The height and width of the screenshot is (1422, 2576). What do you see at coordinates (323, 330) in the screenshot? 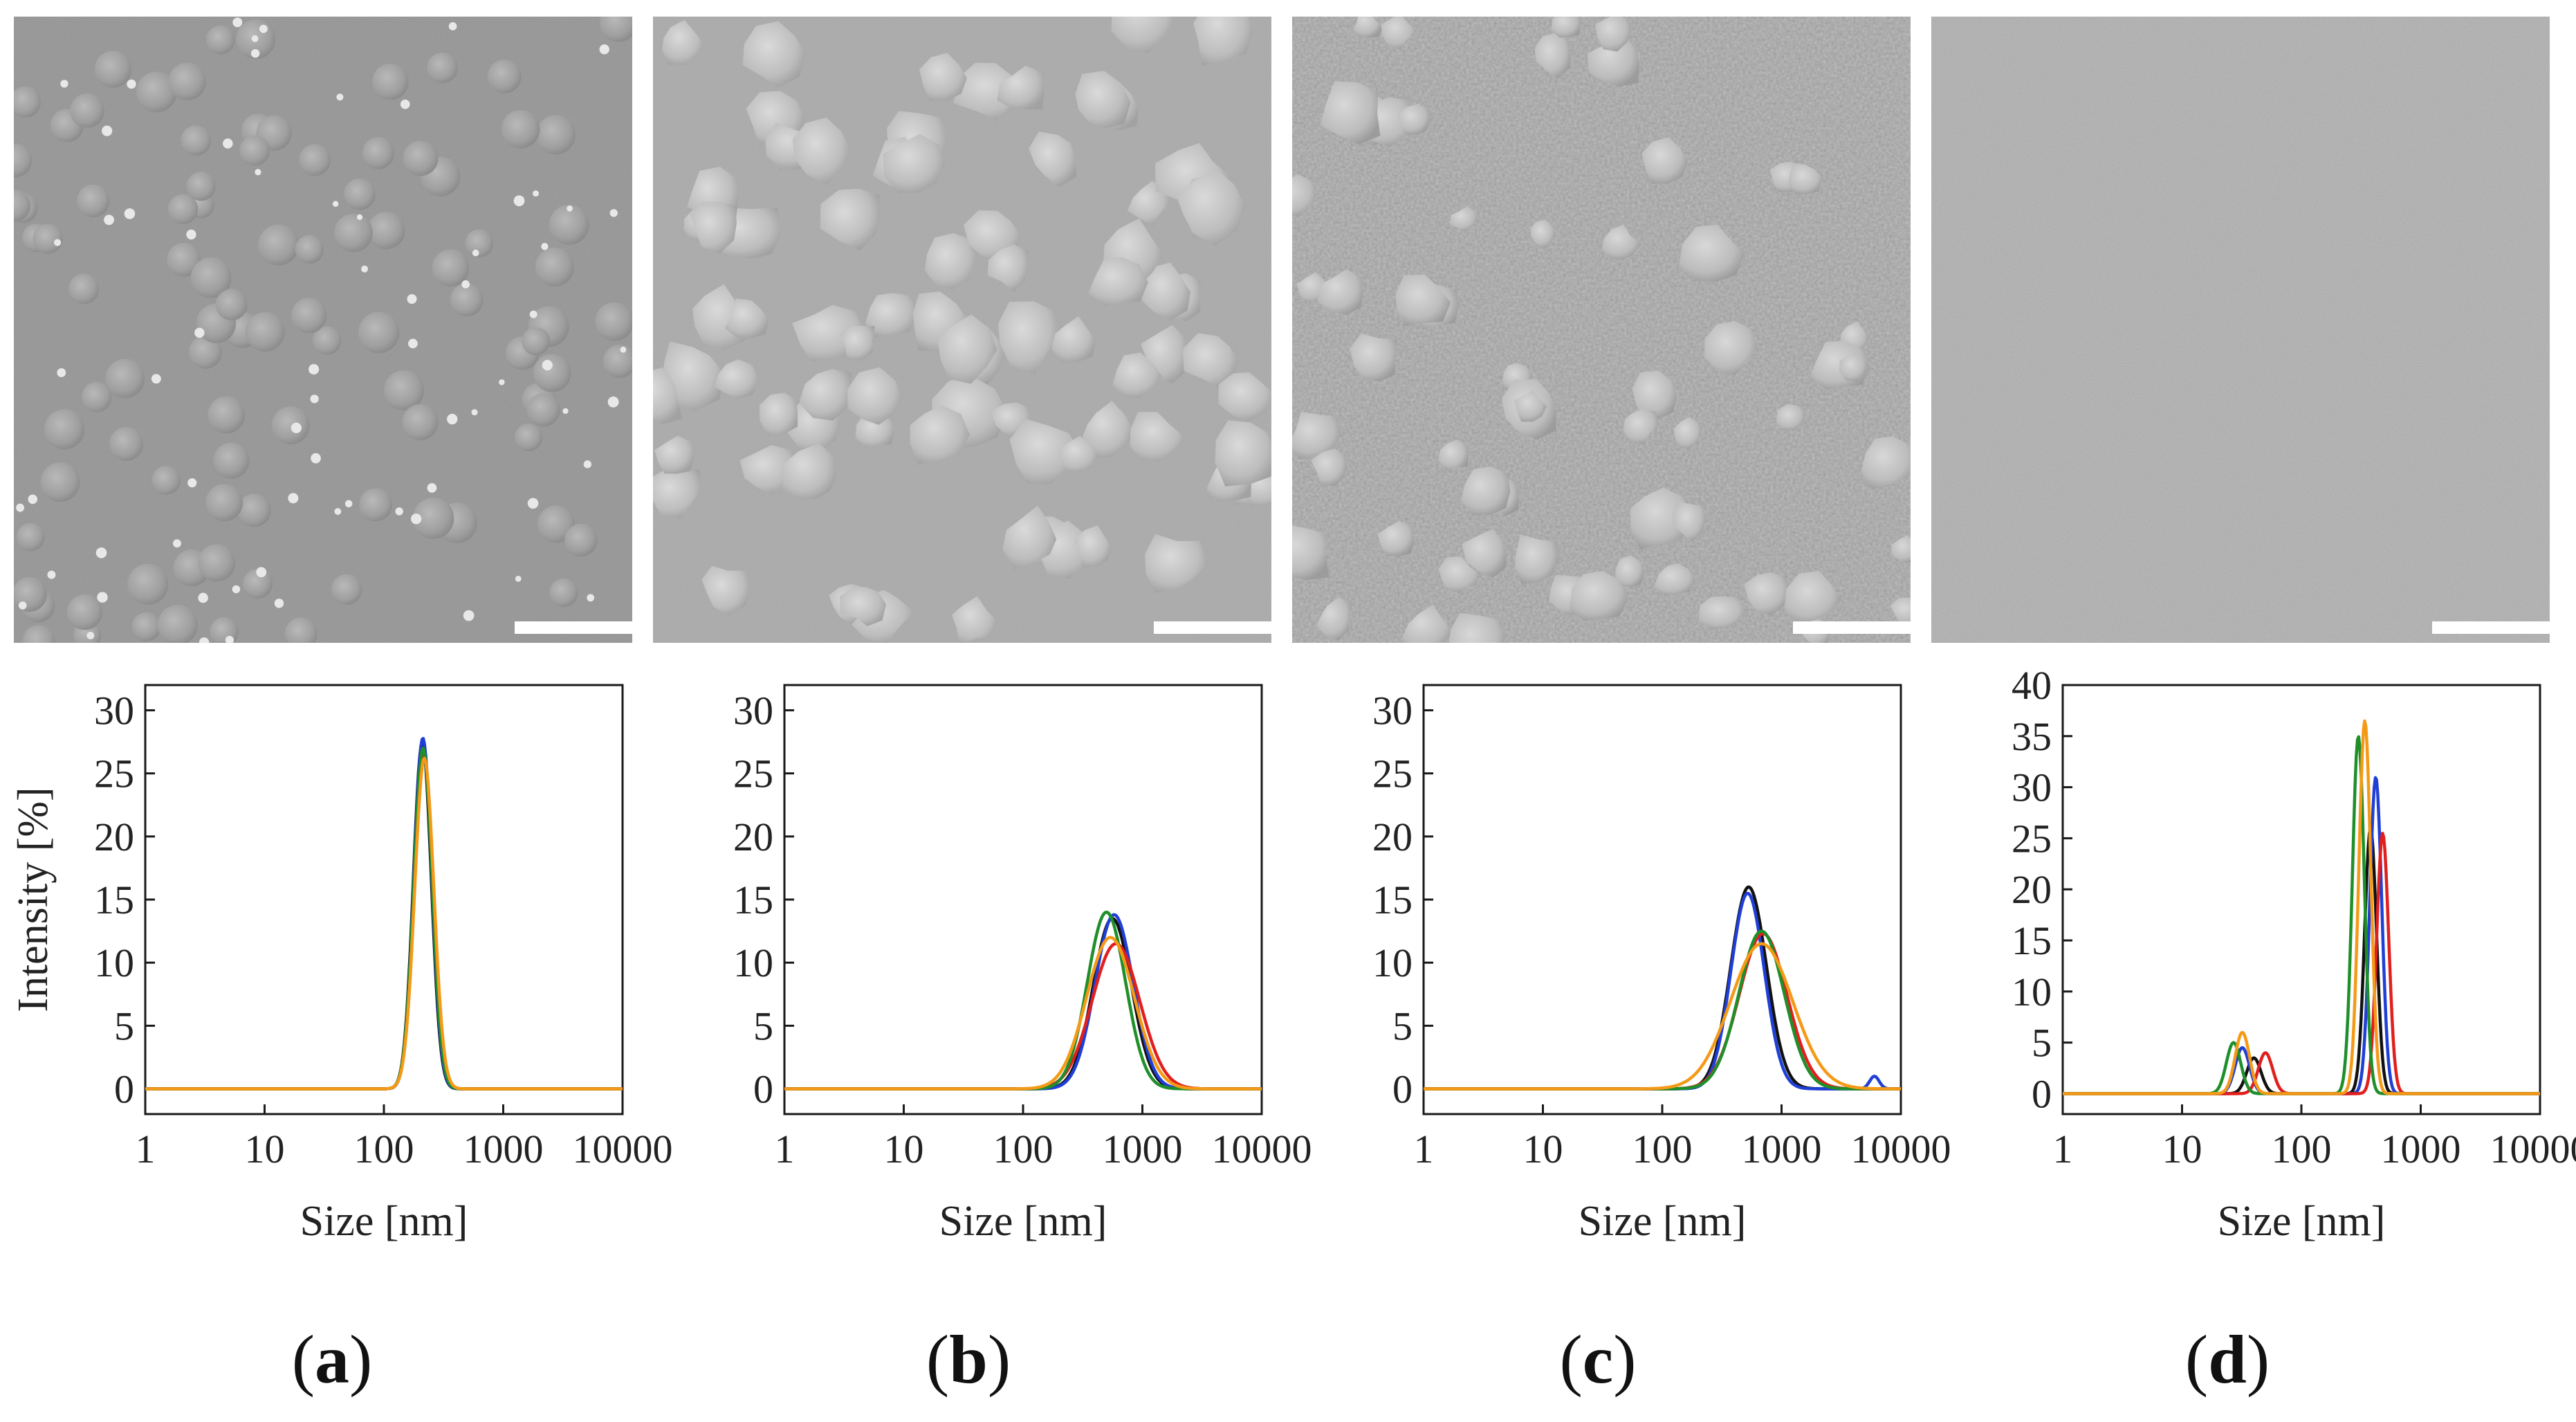
I see `sem-image-a` at bounding box center [323, 330].